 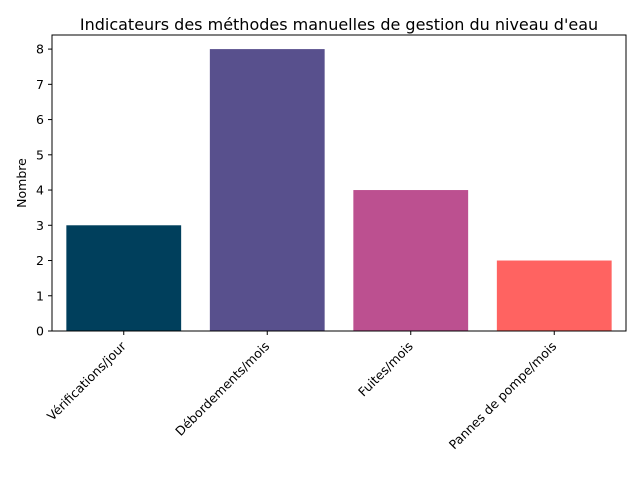 I want to click on y-axis-label: Nombre, so click(x=21, y=183).